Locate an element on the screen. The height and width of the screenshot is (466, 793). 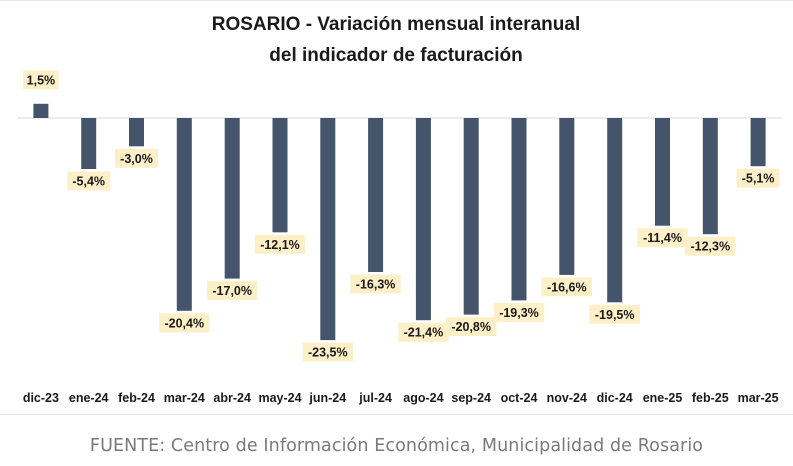
value-label-ago-24: -21,4% is located at coordinates (424, 333).